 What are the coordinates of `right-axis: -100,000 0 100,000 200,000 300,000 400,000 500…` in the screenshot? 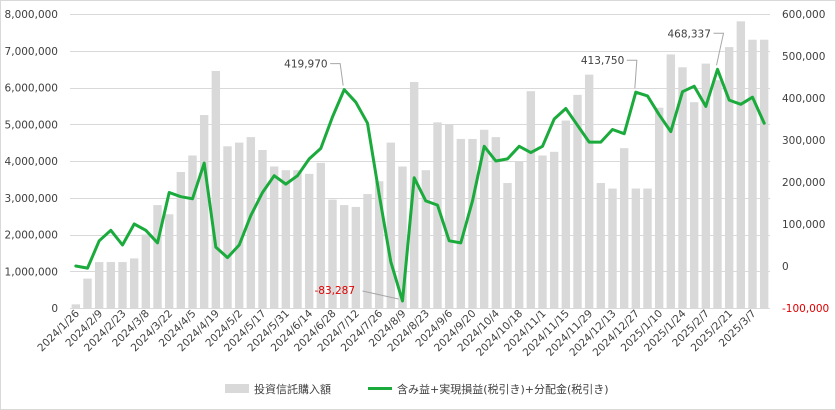 It's located at (805, 162).